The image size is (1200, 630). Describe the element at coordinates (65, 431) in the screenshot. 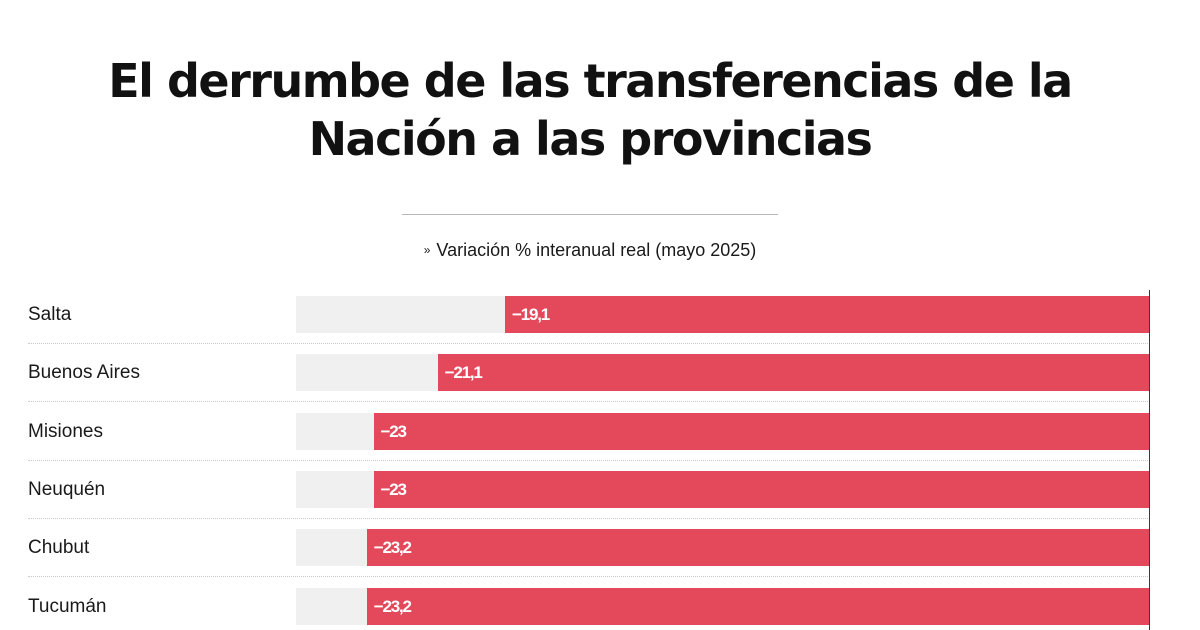

I see `category-label: Misiones` at that location.